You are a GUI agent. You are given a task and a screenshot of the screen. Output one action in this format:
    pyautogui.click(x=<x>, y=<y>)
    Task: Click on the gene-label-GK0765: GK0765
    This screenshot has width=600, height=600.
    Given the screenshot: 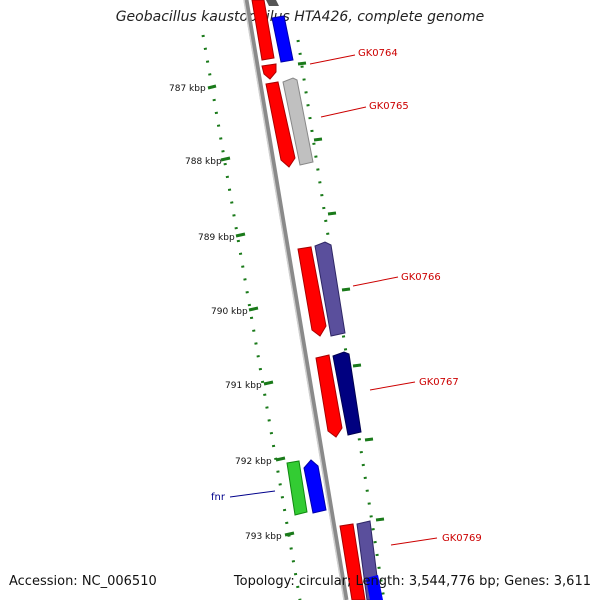 What is the action you would take?
    pyautogui.click(x=389, y=106)
    